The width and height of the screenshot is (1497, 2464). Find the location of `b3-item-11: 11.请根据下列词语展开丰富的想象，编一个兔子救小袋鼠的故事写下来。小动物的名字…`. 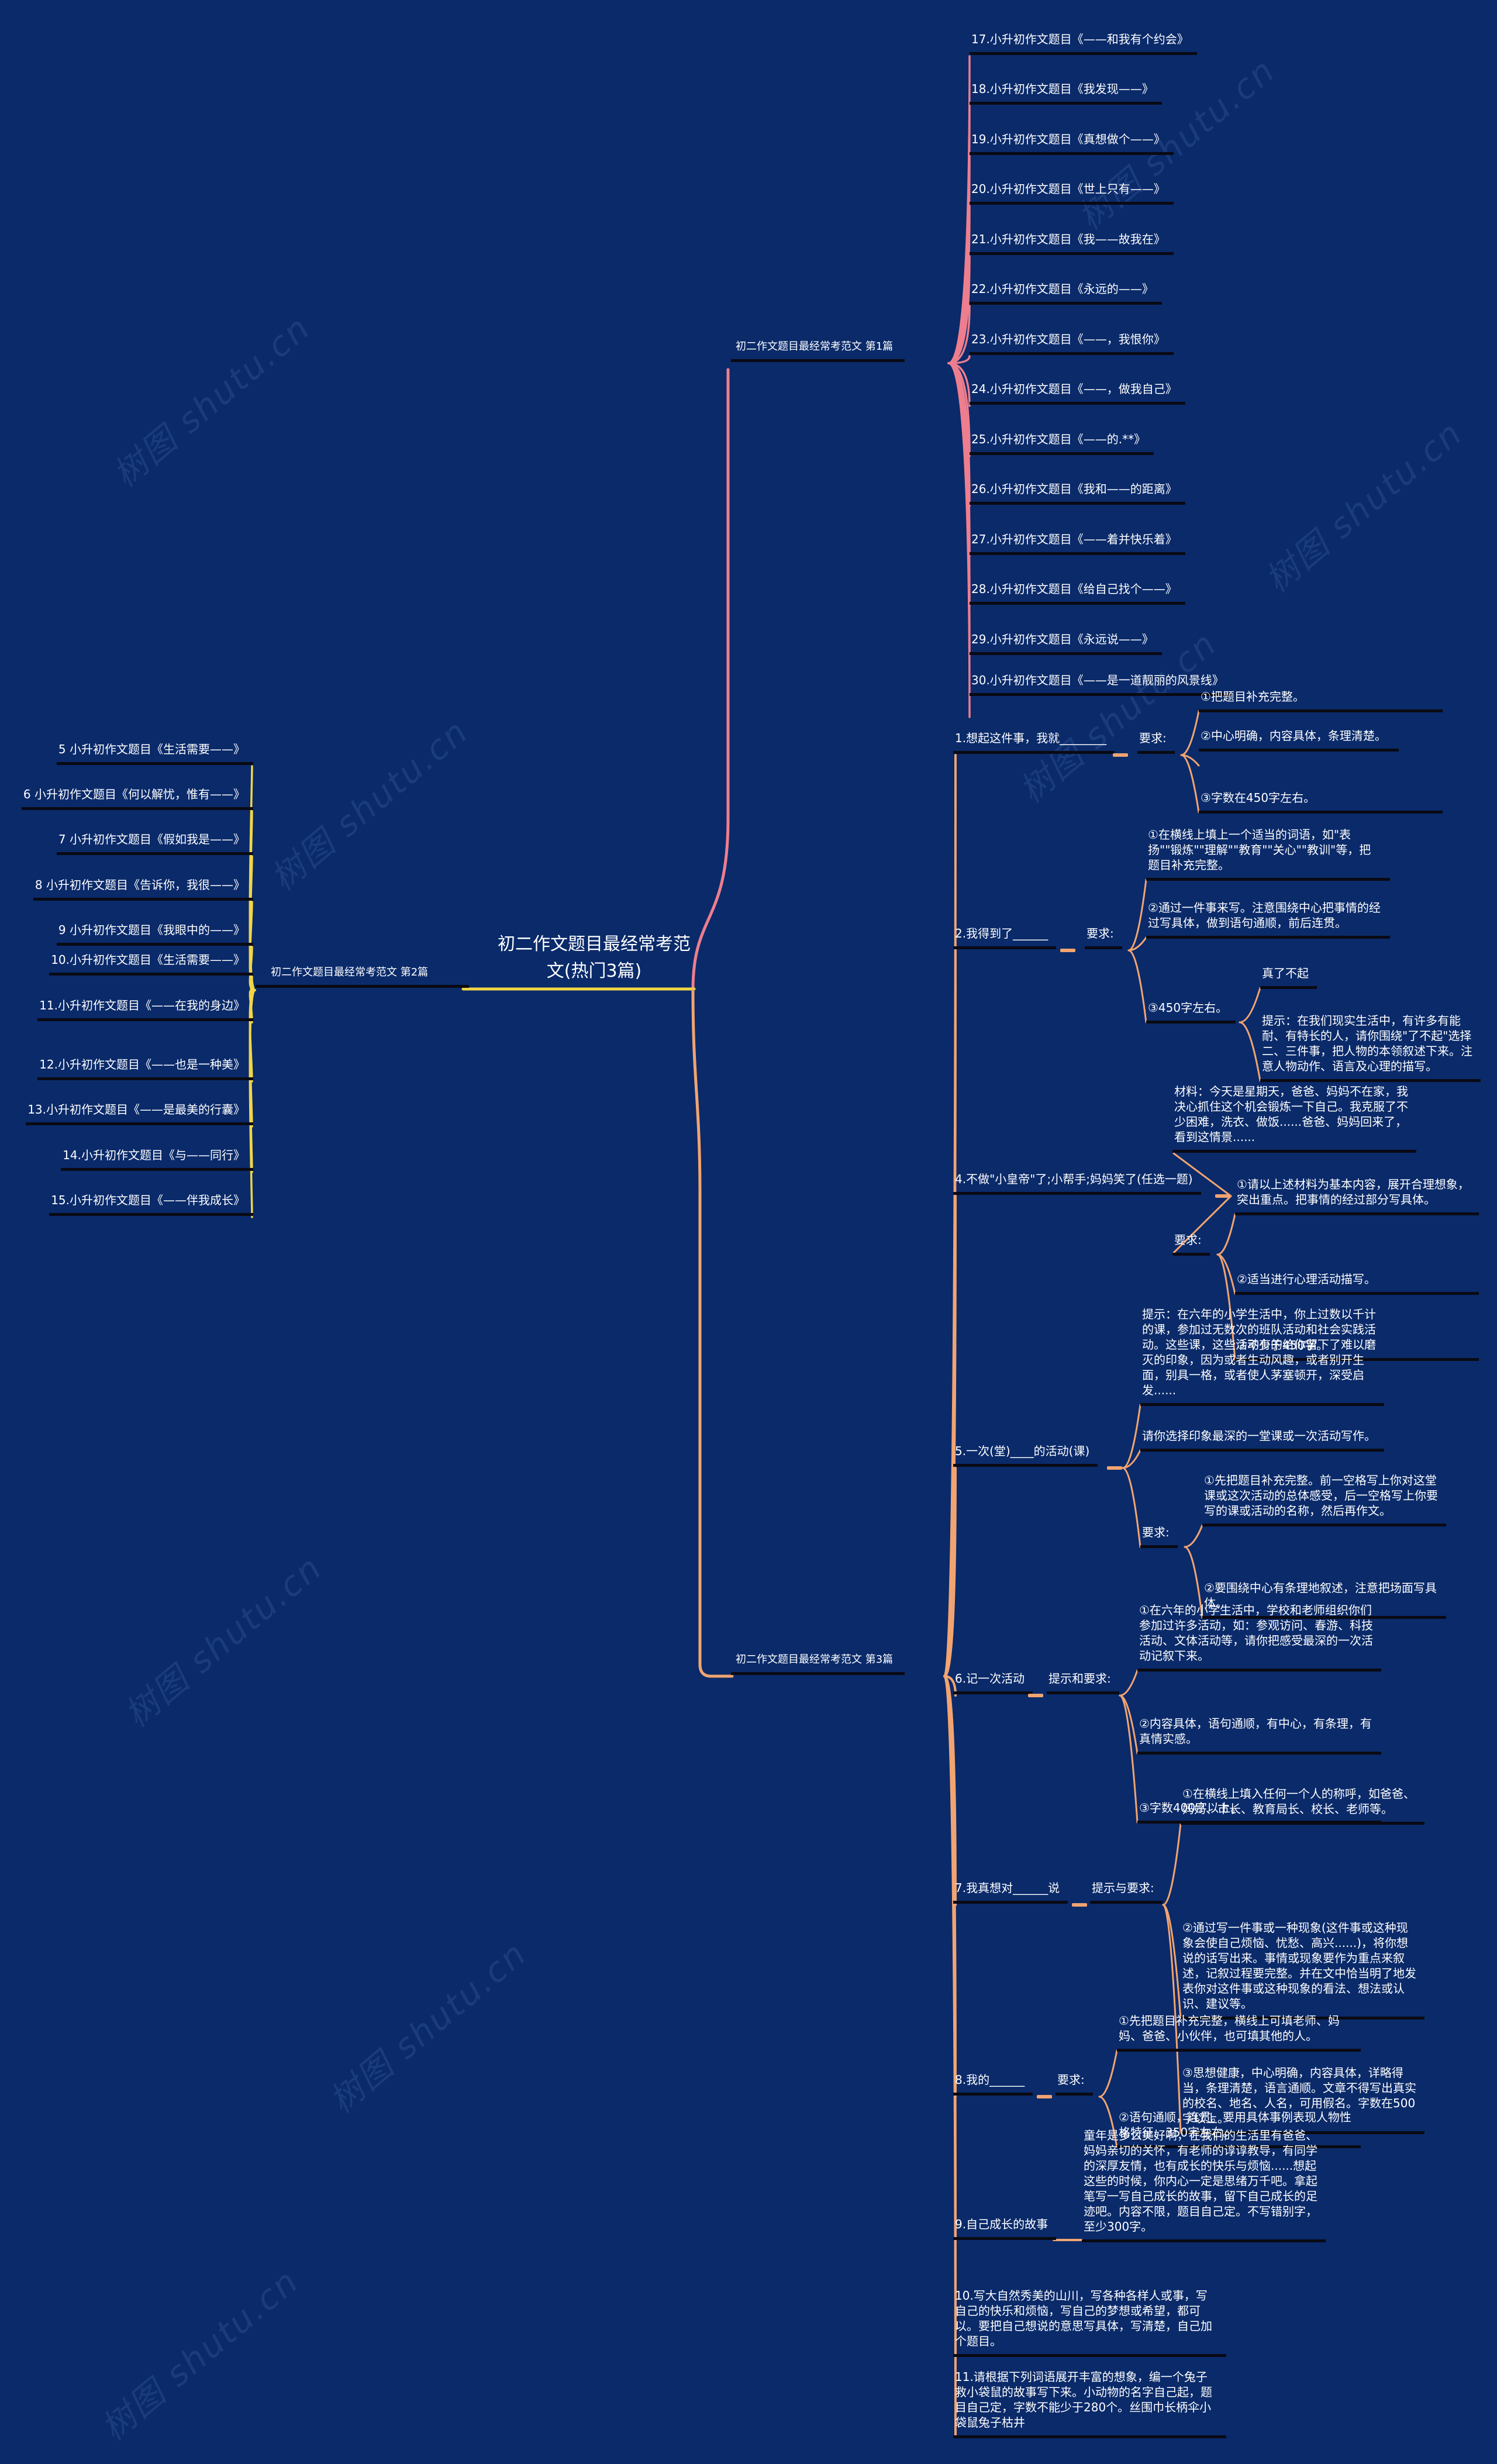

b3-item-11: 11.请根据下列词语展开丰富的想象，编一个兔子救小袋鼠的故事写下来。小动物的名字… is located at coordinates (1089, 2403).